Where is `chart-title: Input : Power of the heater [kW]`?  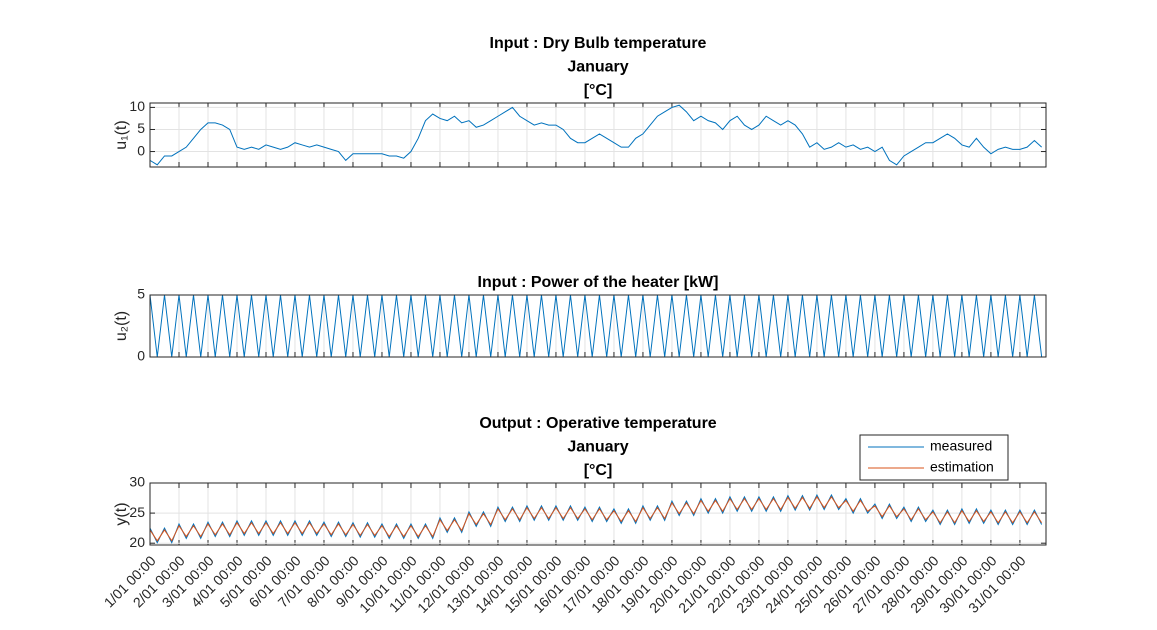 chart-title: Input : Power of the heater [kW] is located at coordinates (598, 282).